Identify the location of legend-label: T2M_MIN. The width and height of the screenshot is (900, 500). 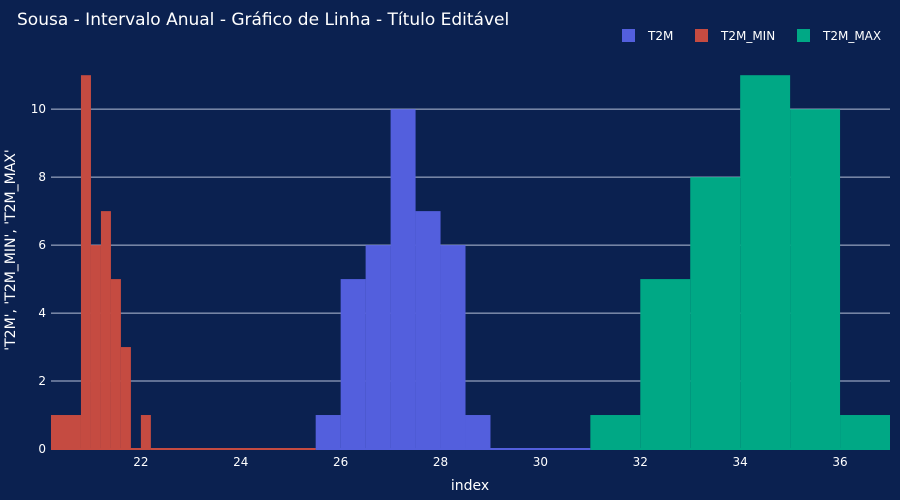
(747, 36).